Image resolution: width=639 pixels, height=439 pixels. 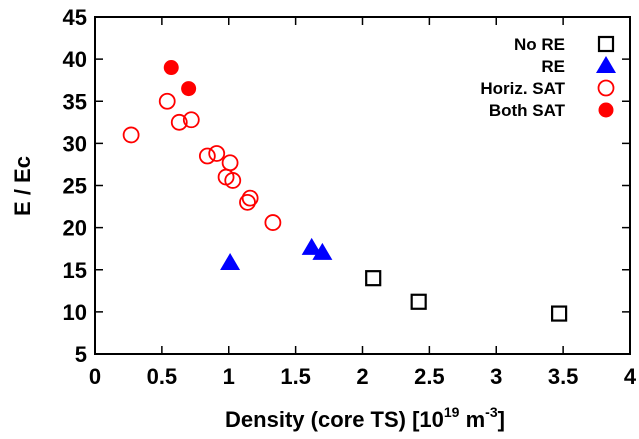 I want to click on x-axis-label: Density (core TS) [1019 m-3], so click(x=365, y=418).